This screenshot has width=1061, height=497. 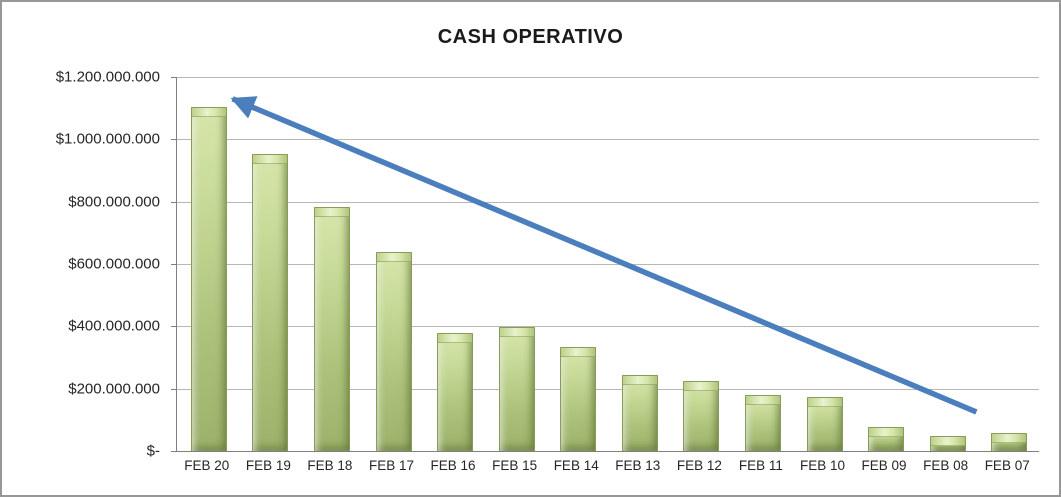 I want to click on x-axis-label: FEB 08, so click(x=946, y=465).